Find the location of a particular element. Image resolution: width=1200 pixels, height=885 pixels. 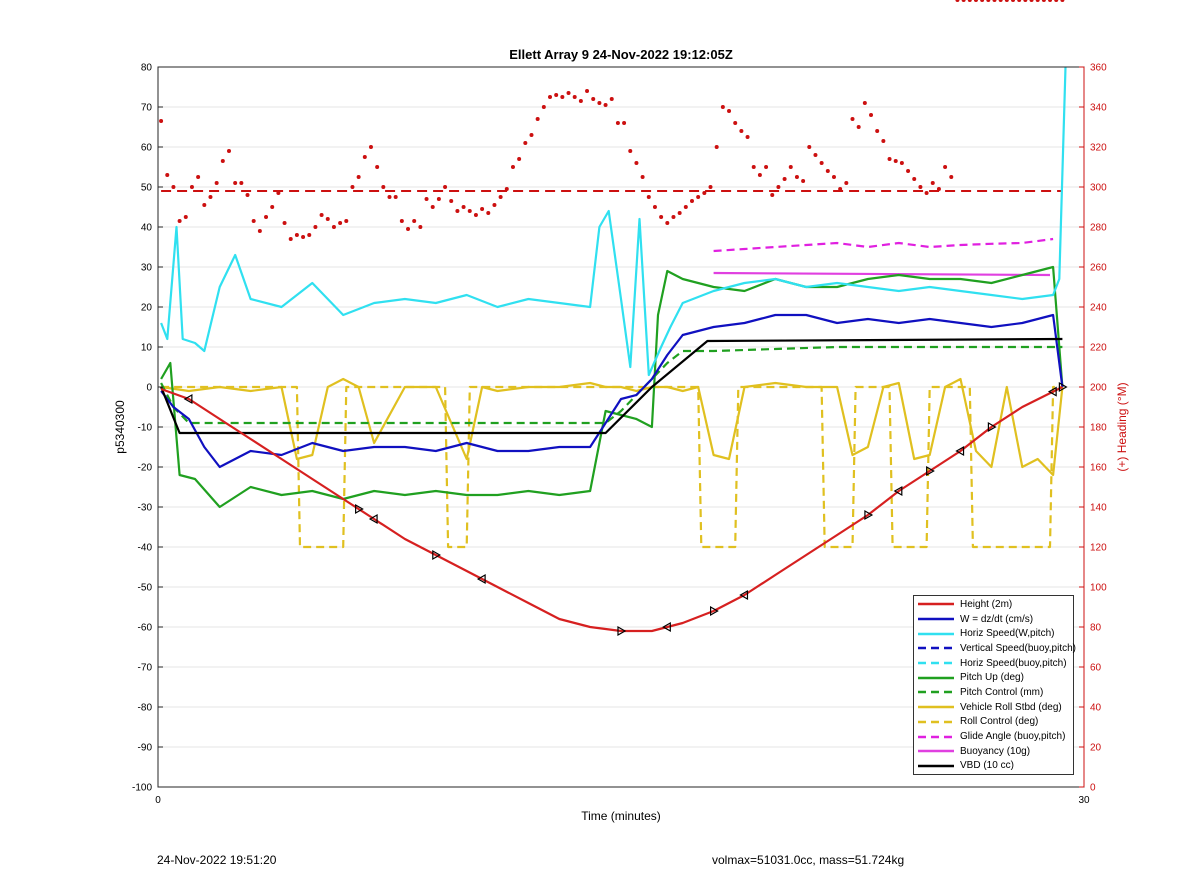

y-right-tick-label: 120 is located at coordinates (1098, 548).